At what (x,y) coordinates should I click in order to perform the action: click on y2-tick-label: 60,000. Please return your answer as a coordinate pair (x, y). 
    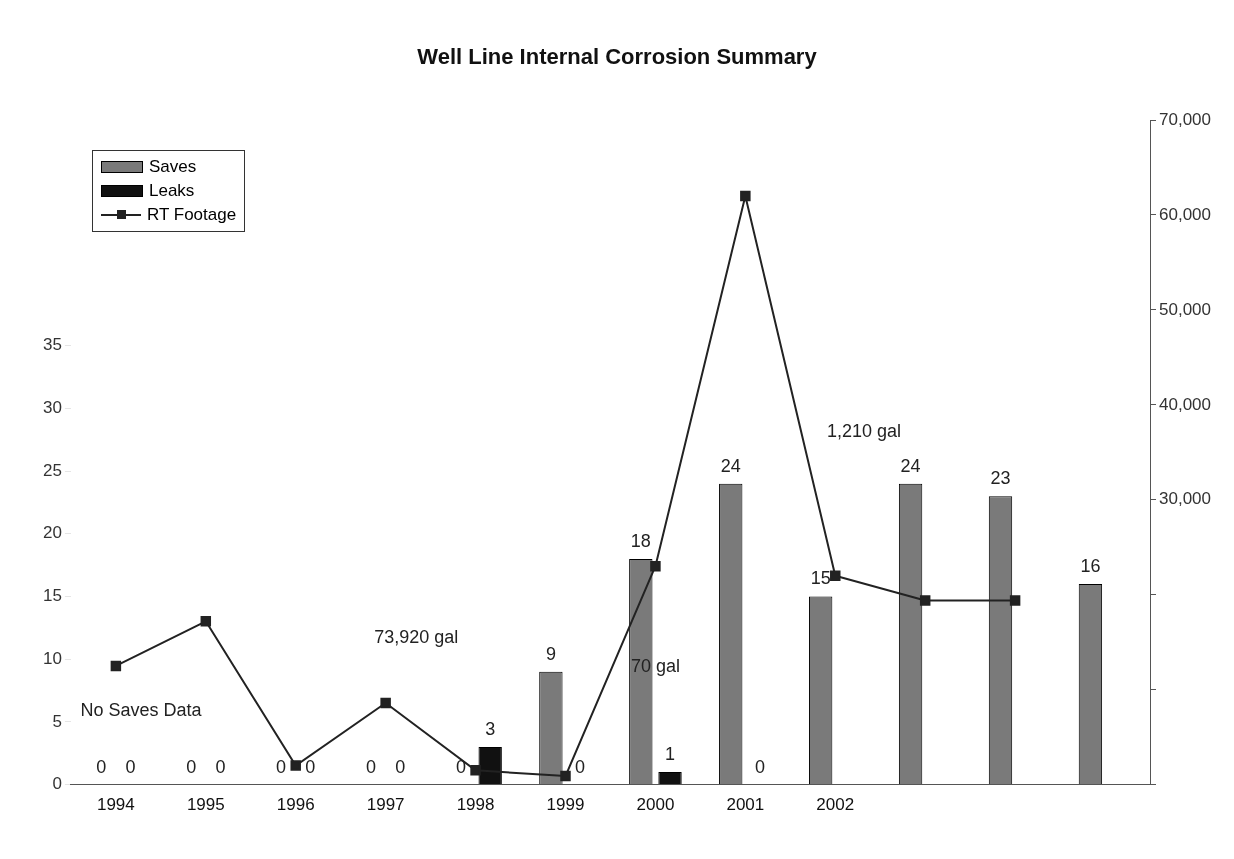
    Looking at the image, I should click on (1185, 214).